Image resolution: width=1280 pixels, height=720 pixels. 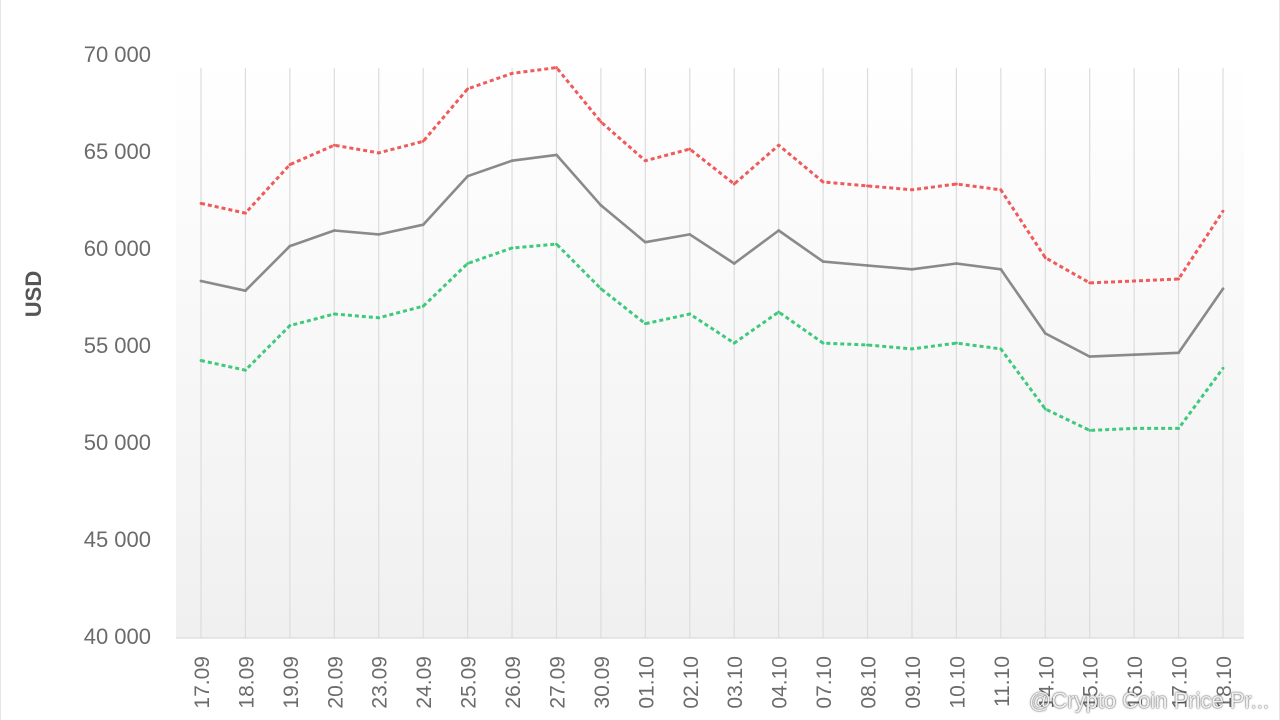 What do you see at coordinates (469, 682) in the screenshot?
I see `x-tick-label: 25.09` at bounding box center [469, 682].